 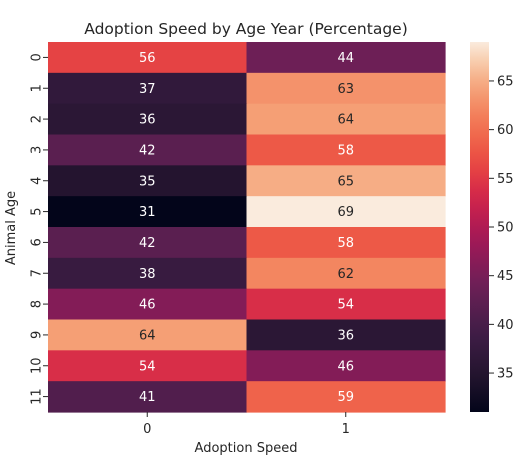 I want to click on colorbar-tick-label: 60, so click(x=505, y=130).